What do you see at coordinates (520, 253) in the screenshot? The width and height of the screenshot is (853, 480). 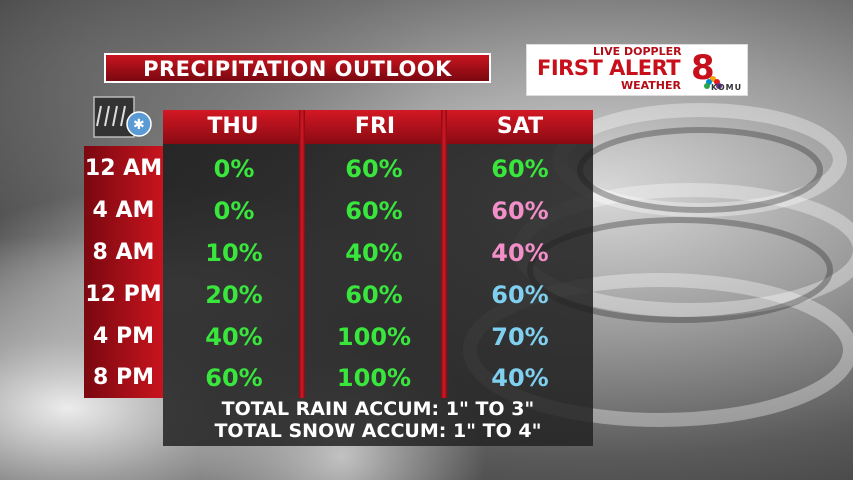 I see `cell-sat-8am: 40%` at bounding box center [520, 253].